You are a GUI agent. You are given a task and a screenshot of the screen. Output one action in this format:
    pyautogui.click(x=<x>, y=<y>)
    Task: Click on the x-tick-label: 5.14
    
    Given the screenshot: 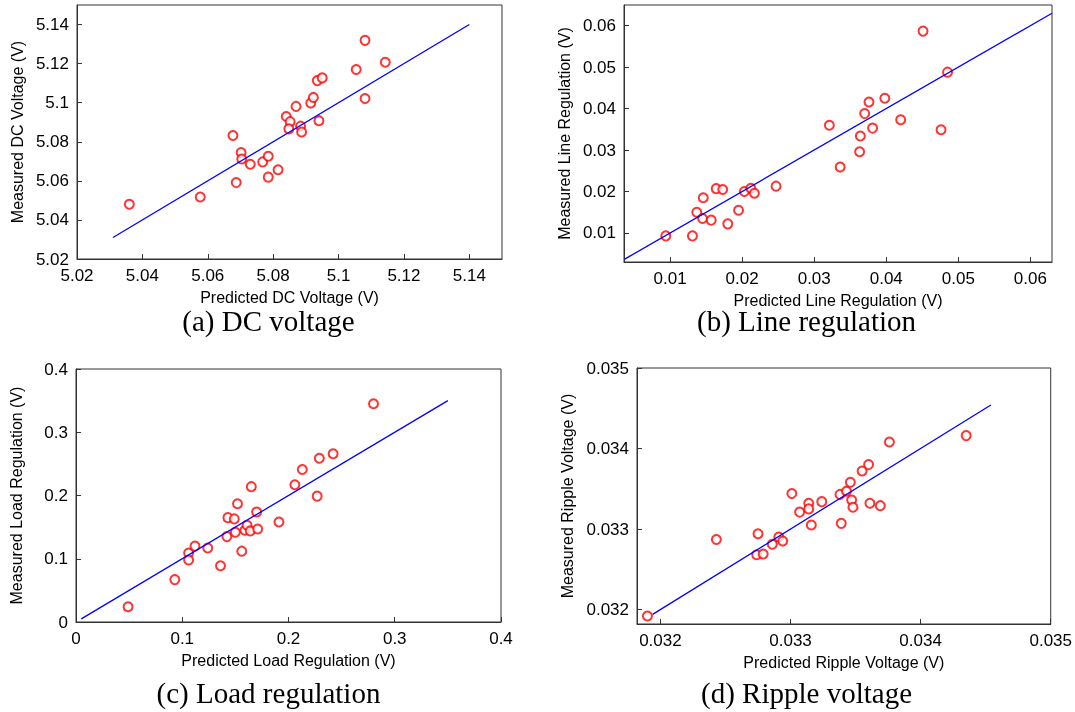 What is the action you would take?
    pyautogui.click(x=469, y=275)
    